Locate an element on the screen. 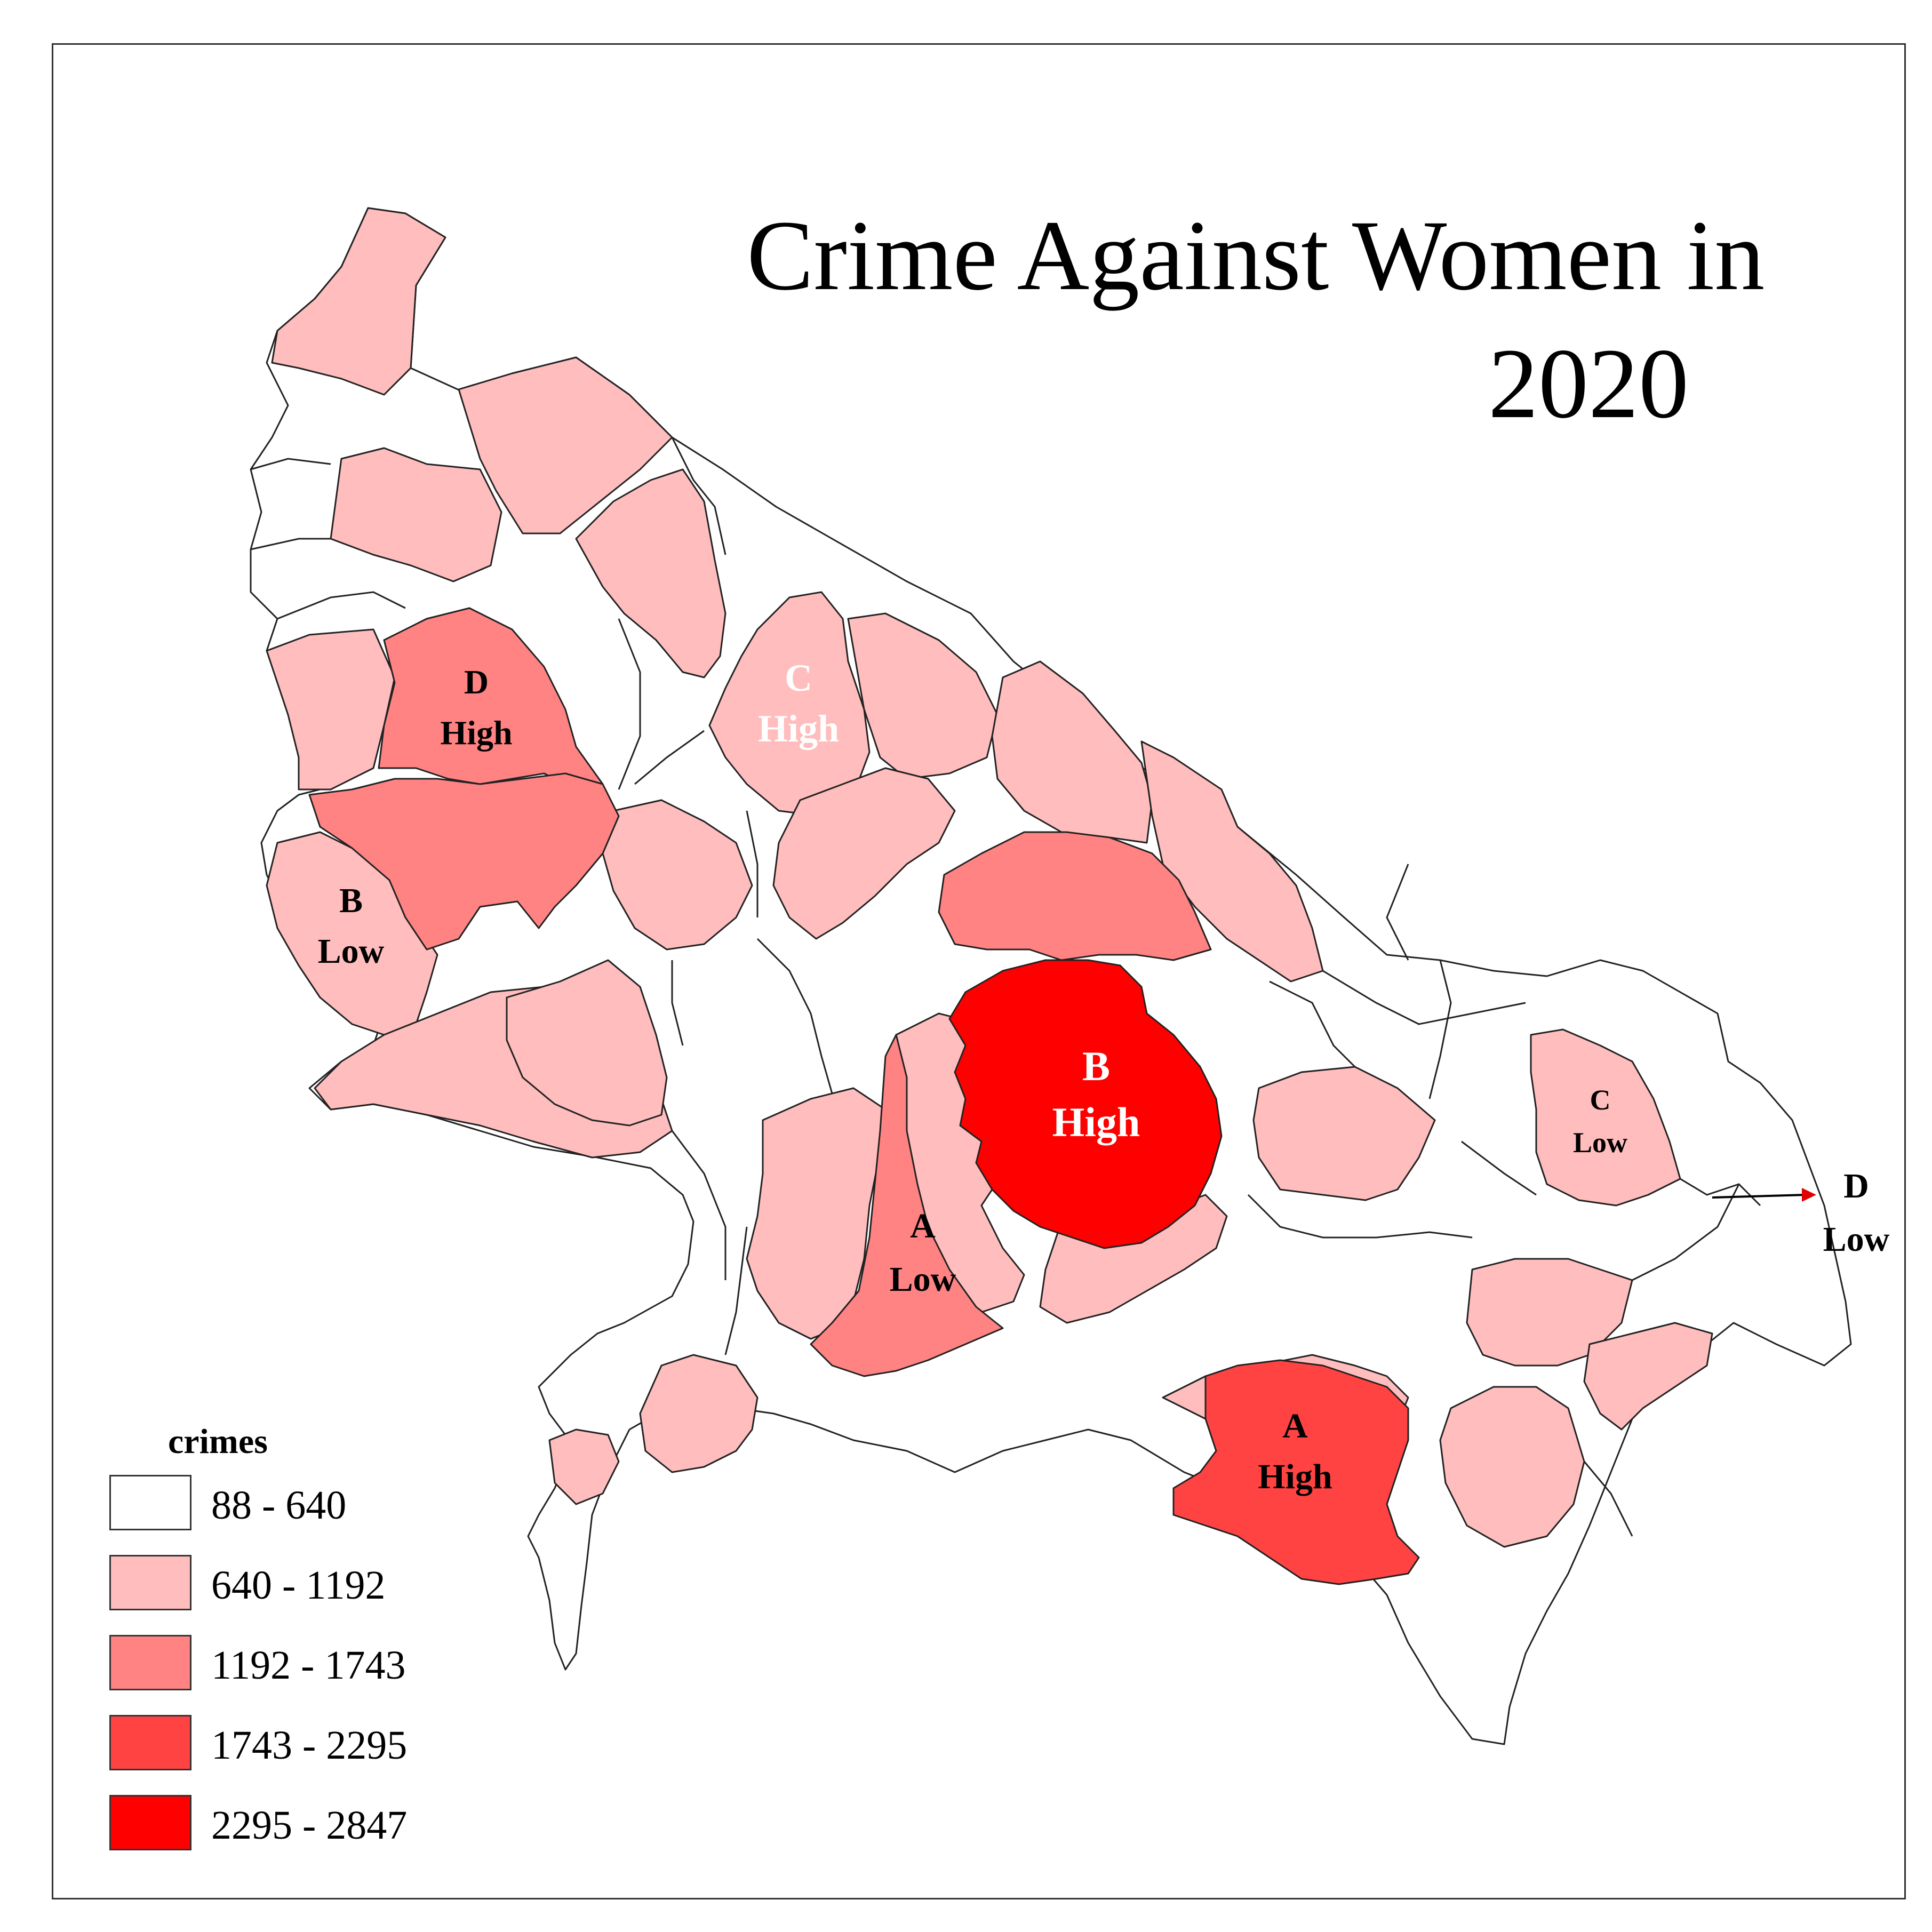 The width and height of the screenshot is (1932, 1932). district-label-a-low-letter: A is located at coordinates (923, 1227).